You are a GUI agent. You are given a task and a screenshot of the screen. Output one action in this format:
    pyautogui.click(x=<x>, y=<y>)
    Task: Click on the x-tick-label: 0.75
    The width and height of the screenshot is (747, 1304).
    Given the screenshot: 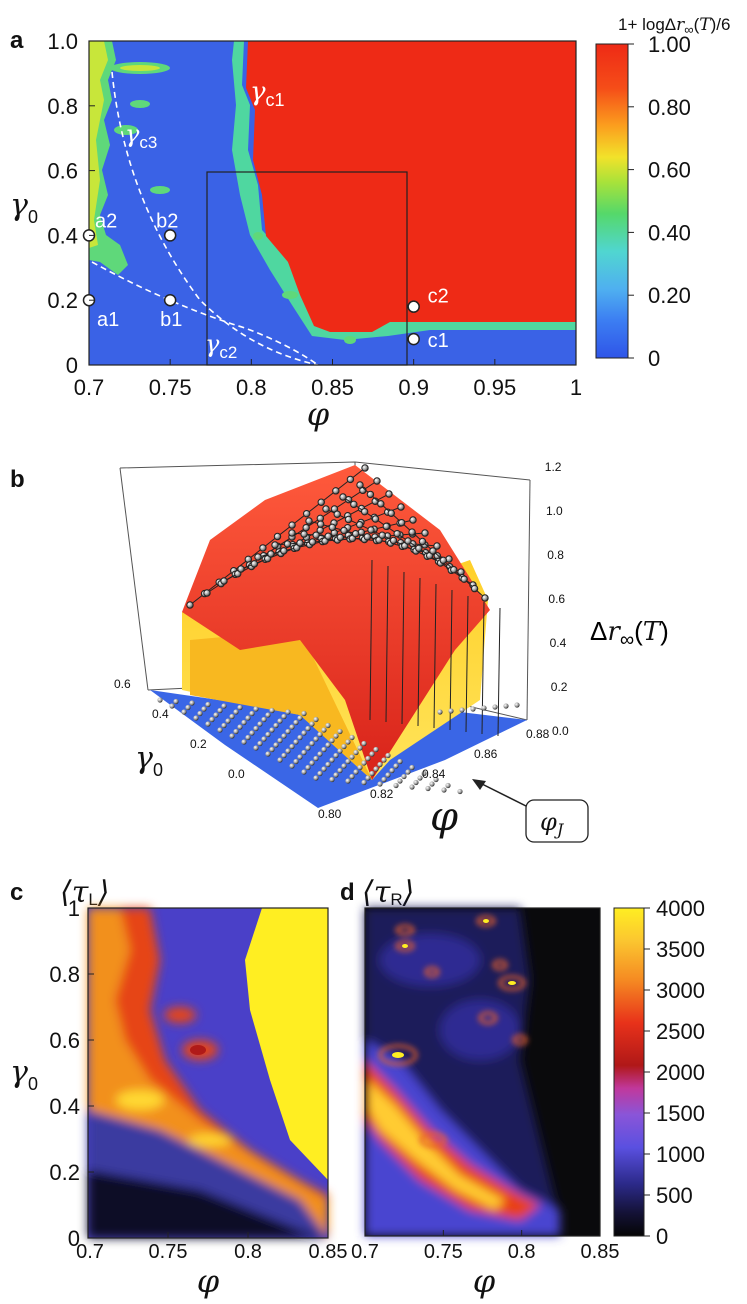 What is the action you would take?
    pyautogui.click(x=443, y=1252)
    